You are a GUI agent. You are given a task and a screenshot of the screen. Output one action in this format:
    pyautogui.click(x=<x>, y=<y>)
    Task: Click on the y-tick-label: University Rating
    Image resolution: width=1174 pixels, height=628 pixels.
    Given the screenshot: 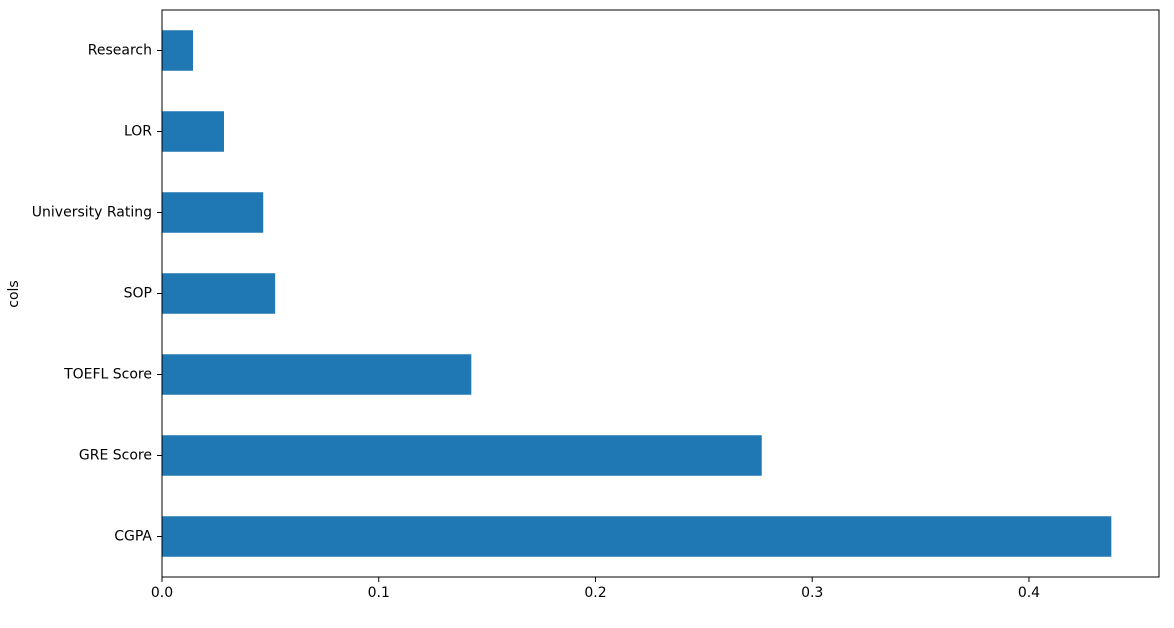 What is the action you would take?
    pyautogui.click(x=92, y=213)
    